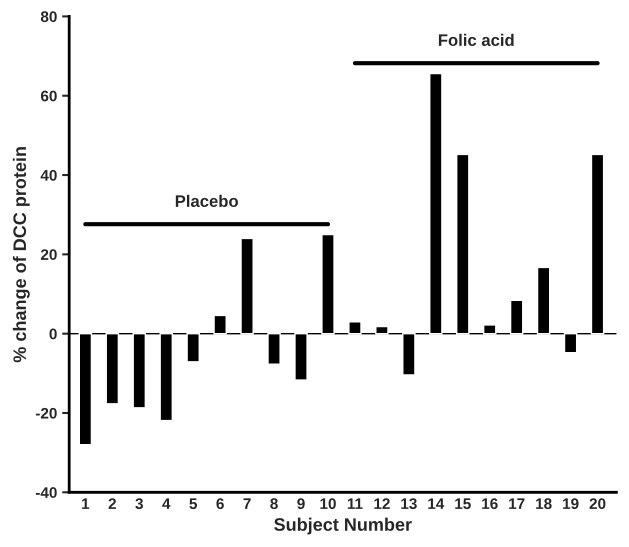  I want to click on x-tick-label: 2, so click(112, 503).